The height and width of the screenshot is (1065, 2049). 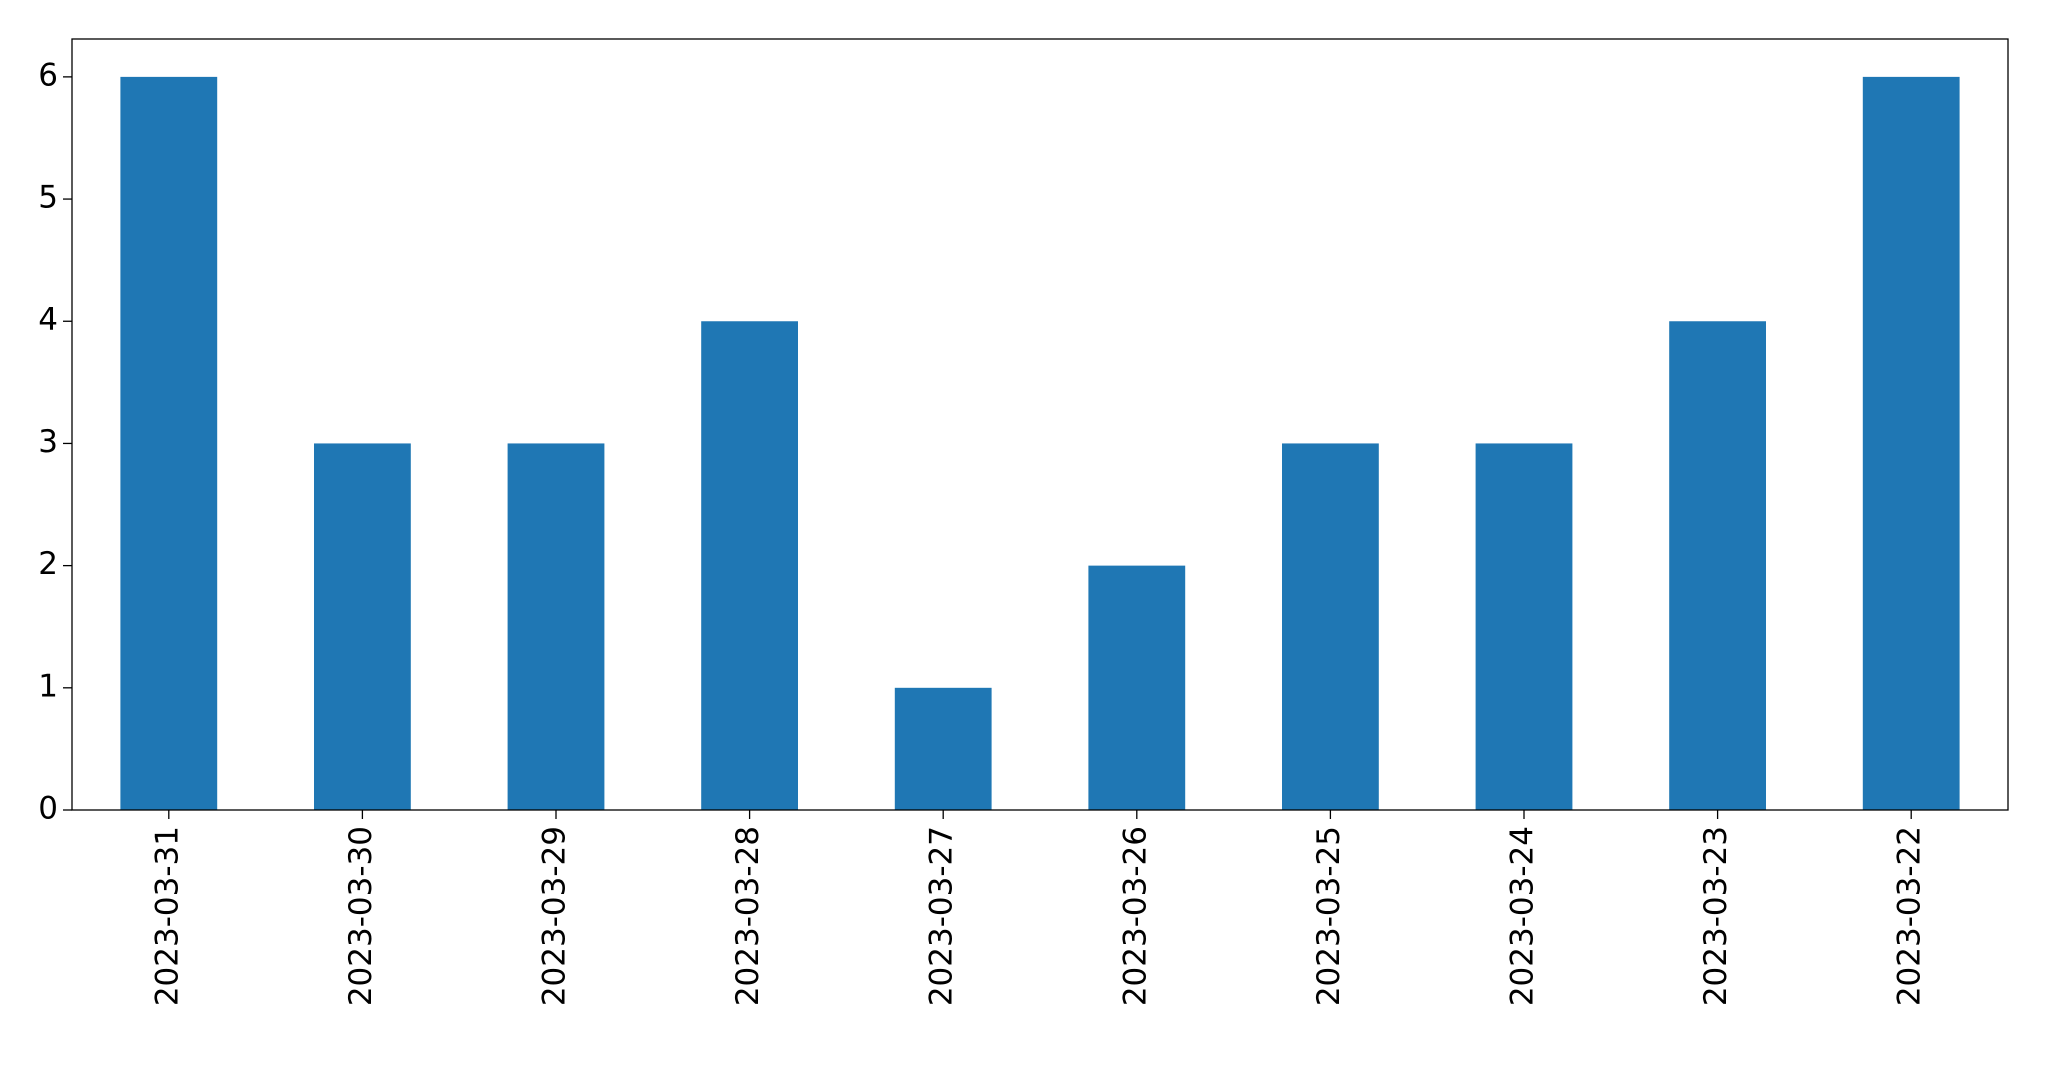 What do you see at coordinates (1135, 916) in the screenshot?
I see `x-tick-label: 2023-03-26` at bounding box center [1135, 916].